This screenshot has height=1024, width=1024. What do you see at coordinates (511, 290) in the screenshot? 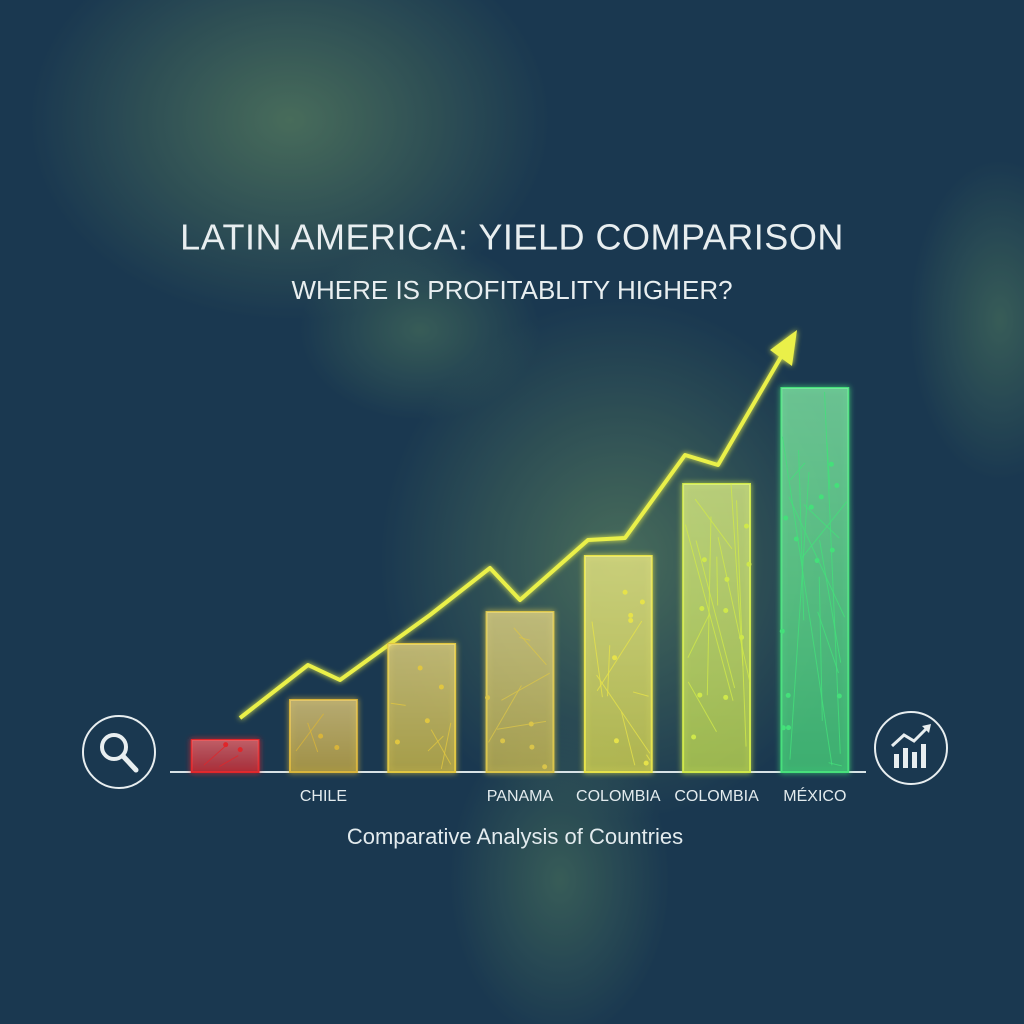
I see `chart-subtitle: WHERE IS PROFITABLITY HIGHER?` at bounding box center [511, 290].